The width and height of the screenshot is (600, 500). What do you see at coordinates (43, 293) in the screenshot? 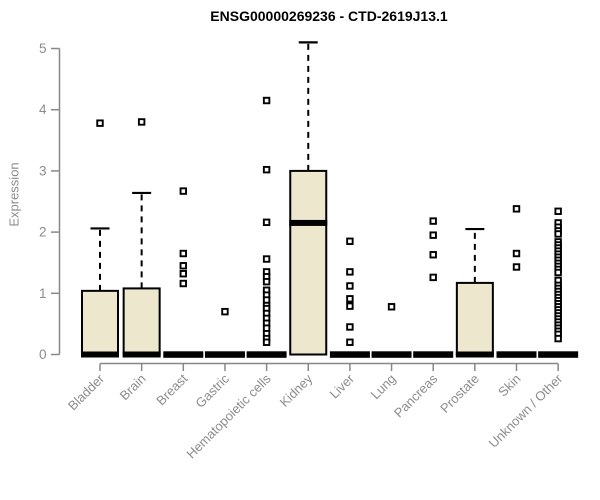
I see `y-tick-label: 1` at bounding box center [43, 293].